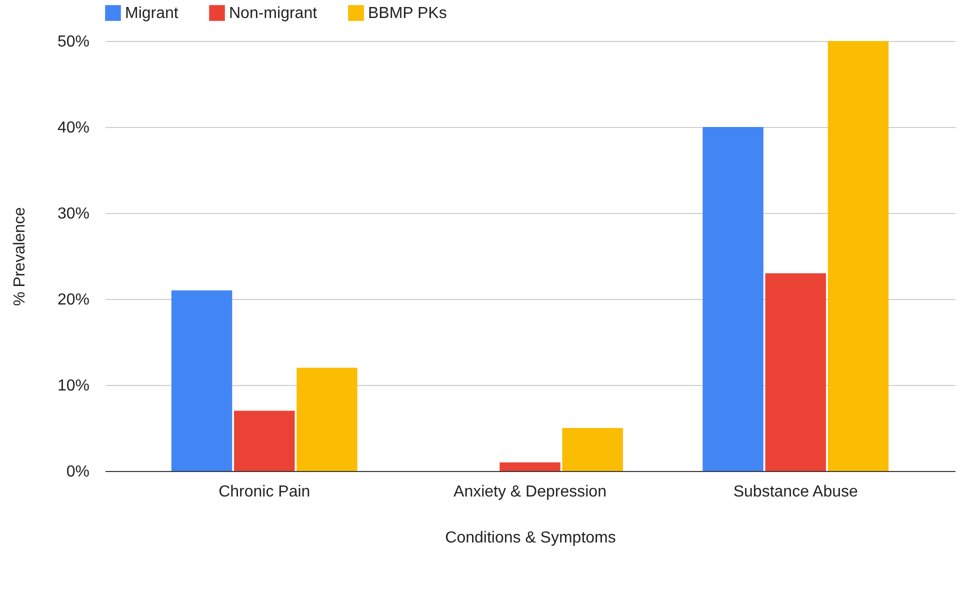  What do you see at coordinates (530, 538) in the screenshot?
I see `x-axis-title: Conditions & Symptoms` at bounding box center [530, 538].